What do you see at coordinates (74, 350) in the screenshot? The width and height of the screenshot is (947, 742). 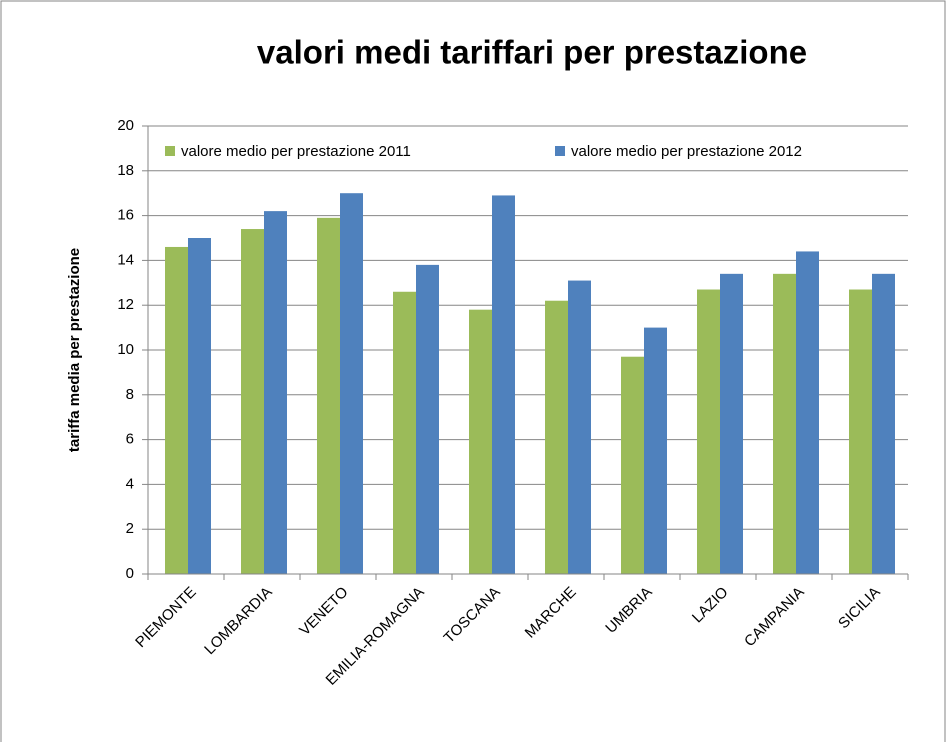 I see `y-axis-title: tariffa media per prestazione` at bounding box center [74, 350].